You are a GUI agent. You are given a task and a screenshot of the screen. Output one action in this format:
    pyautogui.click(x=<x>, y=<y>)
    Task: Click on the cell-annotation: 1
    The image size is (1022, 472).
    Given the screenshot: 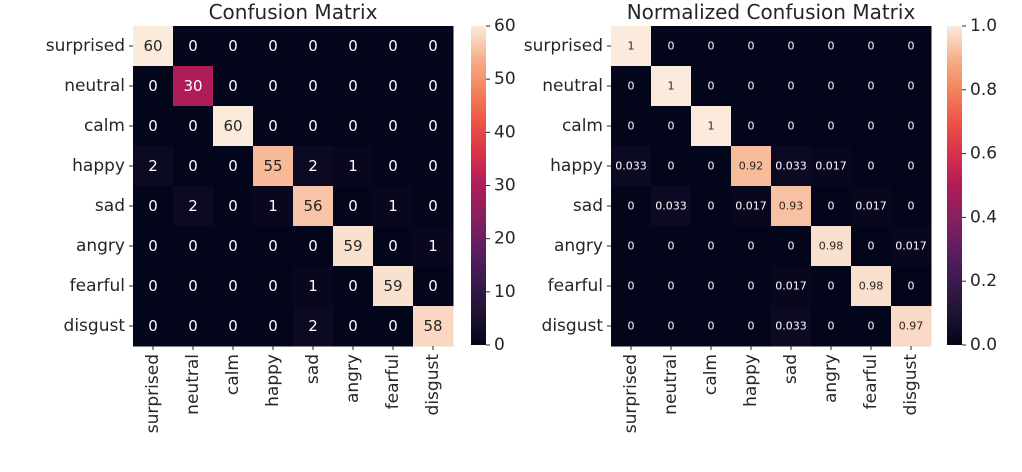 What is the action you would take?
    pyautogui.click(x=433, y=246)
    